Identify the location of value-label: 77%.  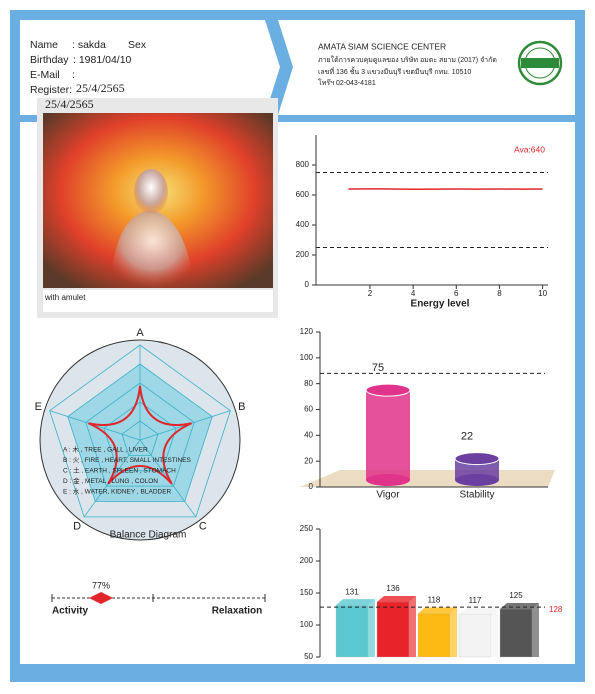
(101, 585).